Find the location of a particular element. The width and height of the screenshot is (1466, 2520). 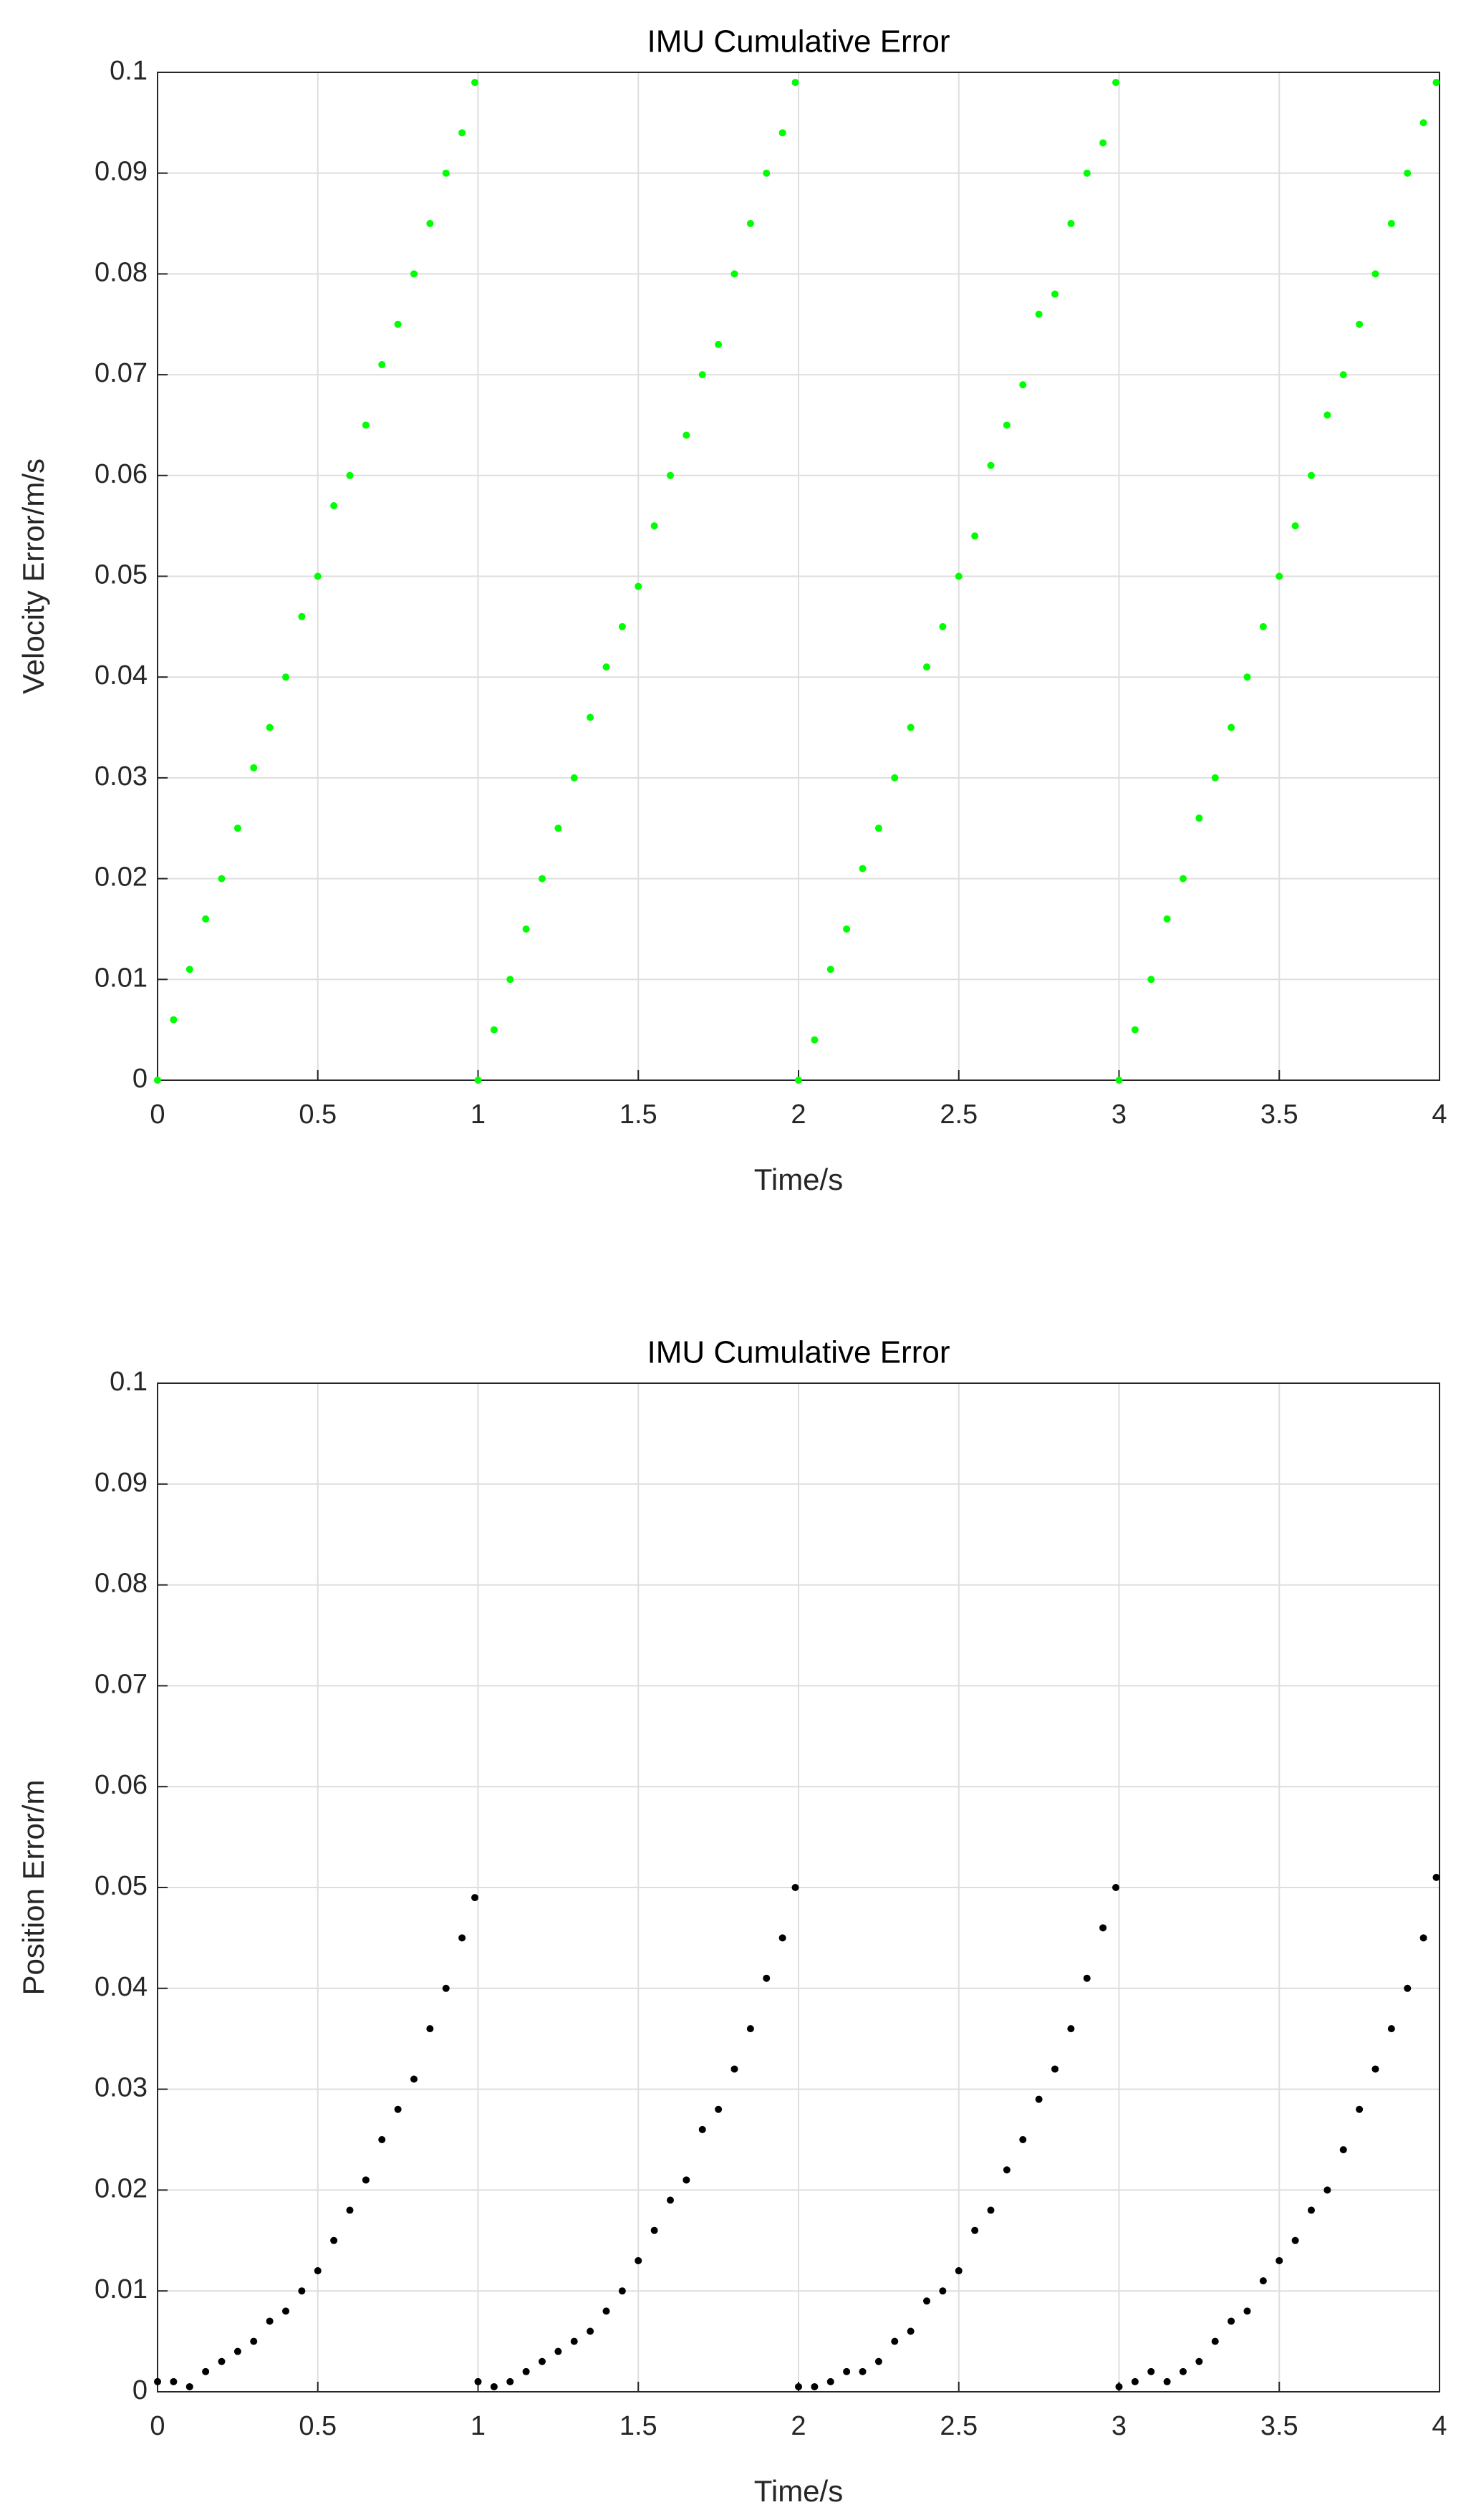

y-tick-label: 0.08 is located at coordinates (122, 272).